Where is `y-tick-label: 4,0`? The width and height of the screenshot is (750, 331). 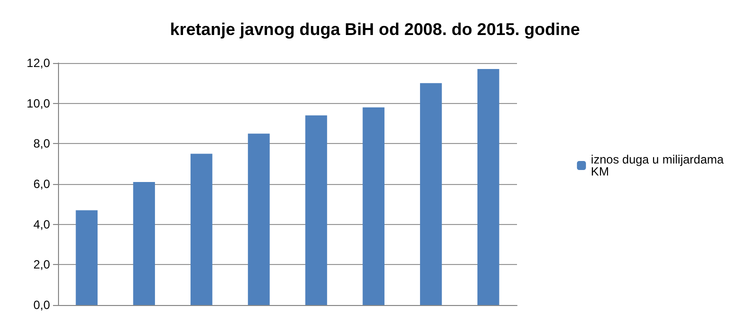
y-tick-label: 4,0 is located at coordinates (41, 224).